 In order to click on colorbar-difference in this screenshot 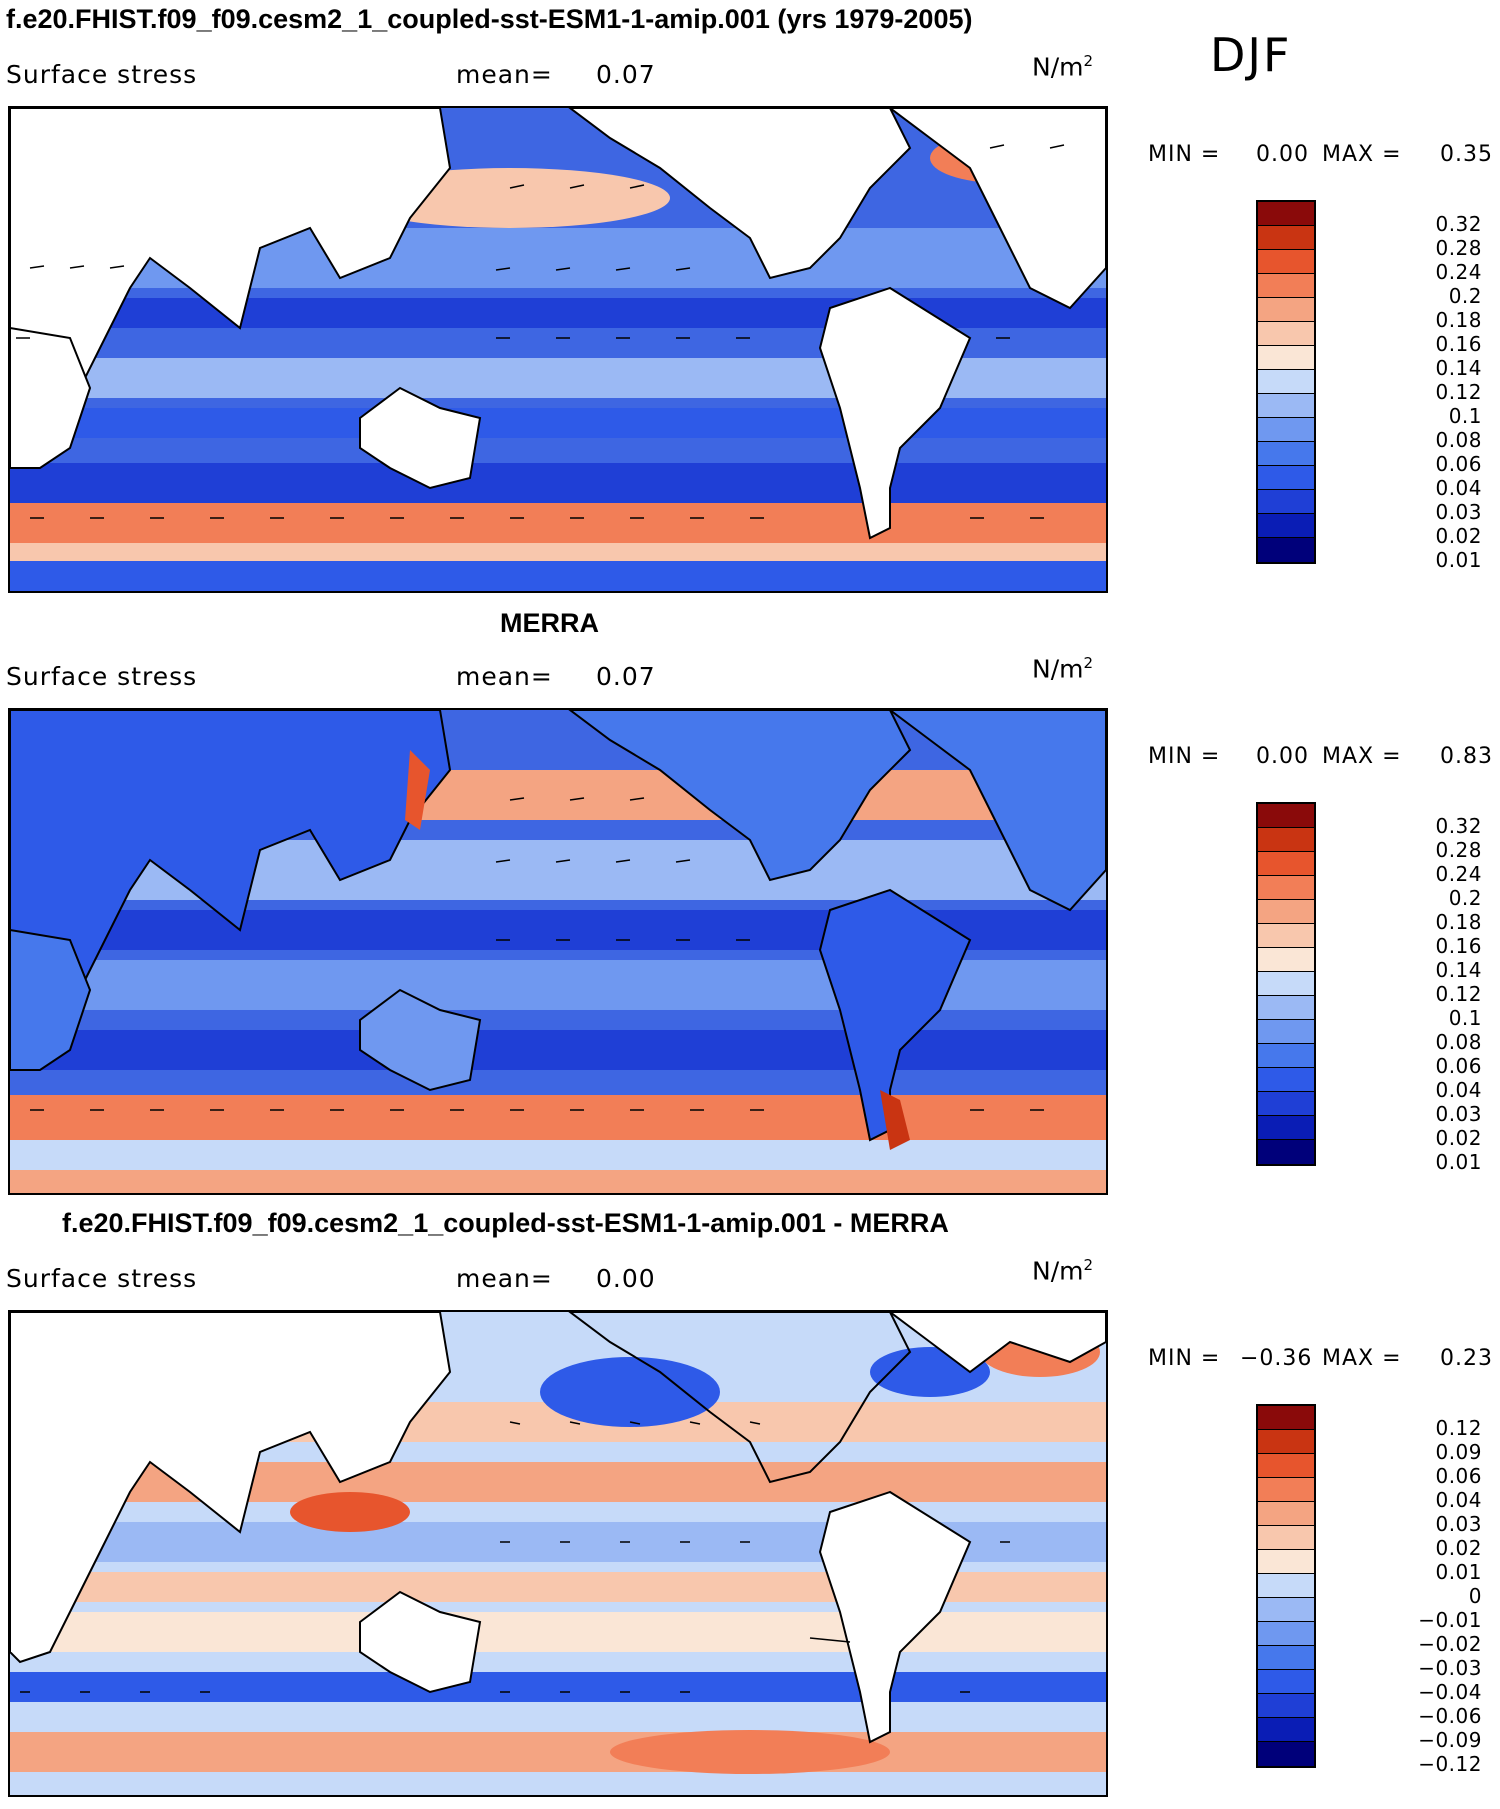, I will do `click(1286, 1586)`.